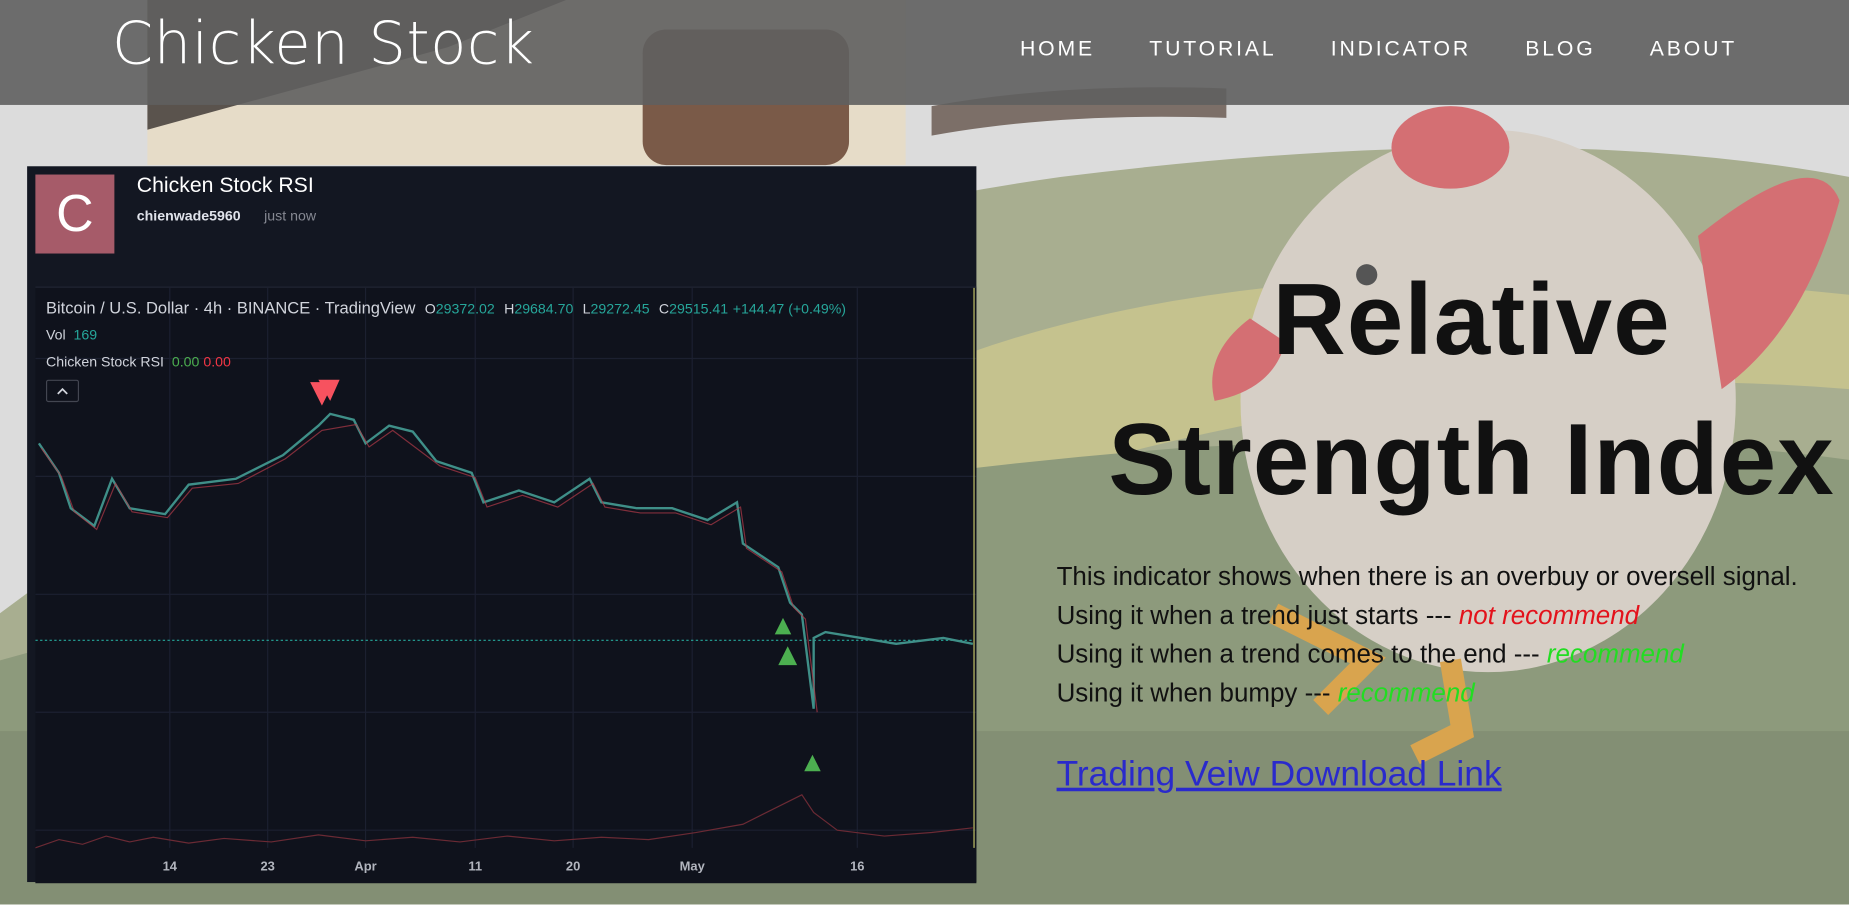  What do you see at coordinates (267, 866) in the screenshot?
I see `x-label: 23` at bounding box center [267, 866].